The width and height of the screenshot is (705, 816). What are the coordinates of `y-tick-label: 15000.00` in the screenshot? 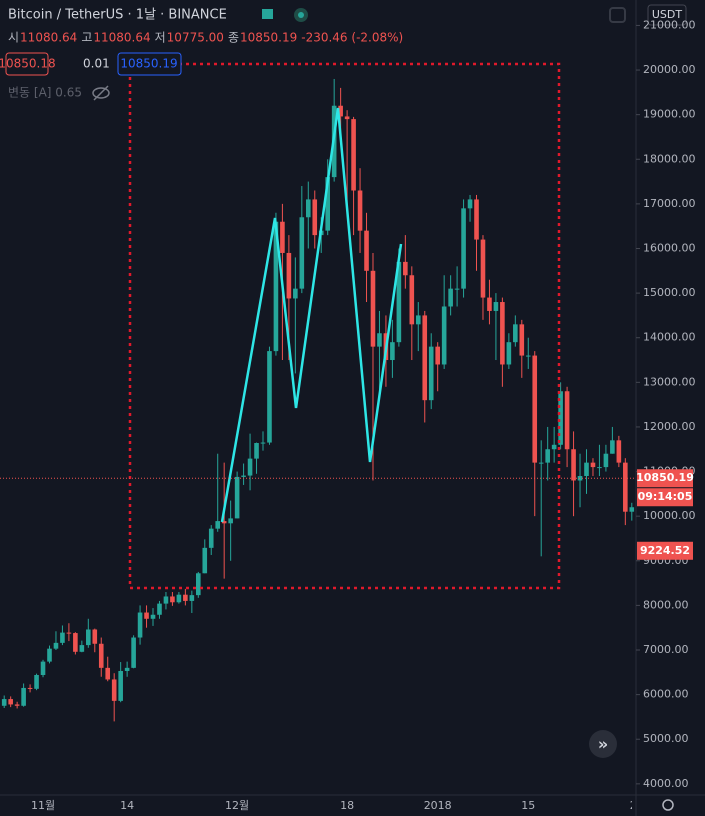 It's located at (669, 292).